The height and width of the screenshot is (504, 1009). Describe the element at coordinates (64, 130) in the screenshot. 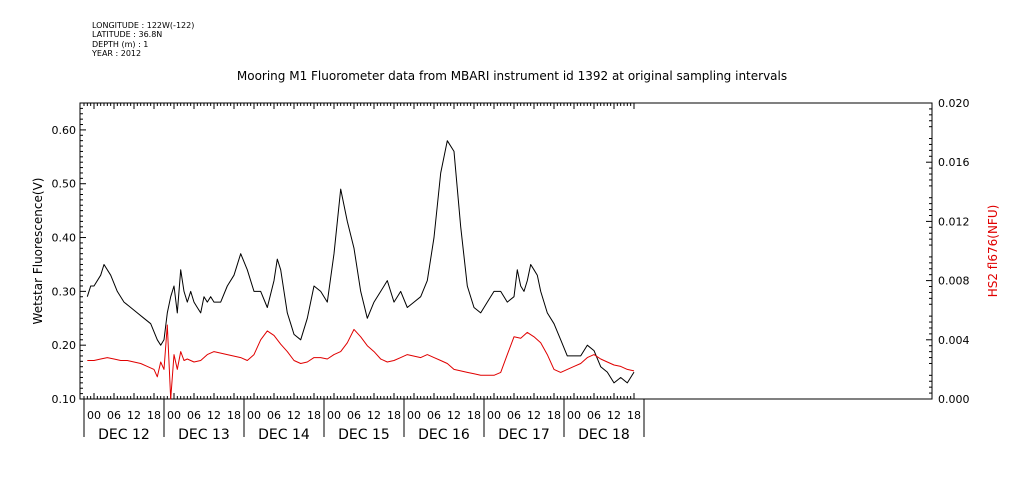

I see `left-tick-label: 0.60` at that location.